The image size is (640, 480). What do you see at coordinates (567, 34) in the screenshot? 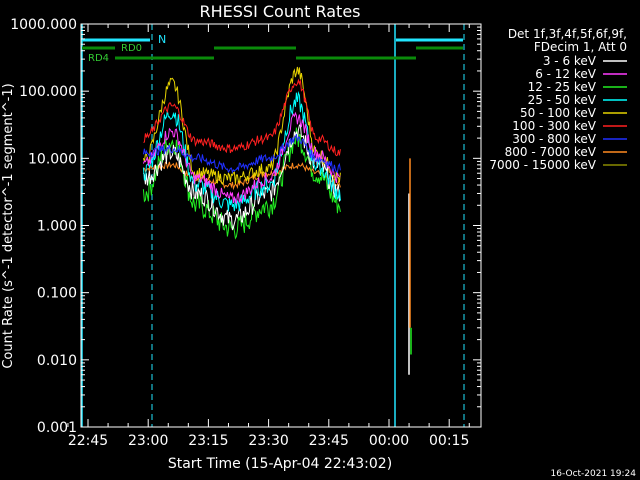
I see `legend-header: Det 1f,3f,4f,5f,6f,9f,` at bounding box center [567, 34].